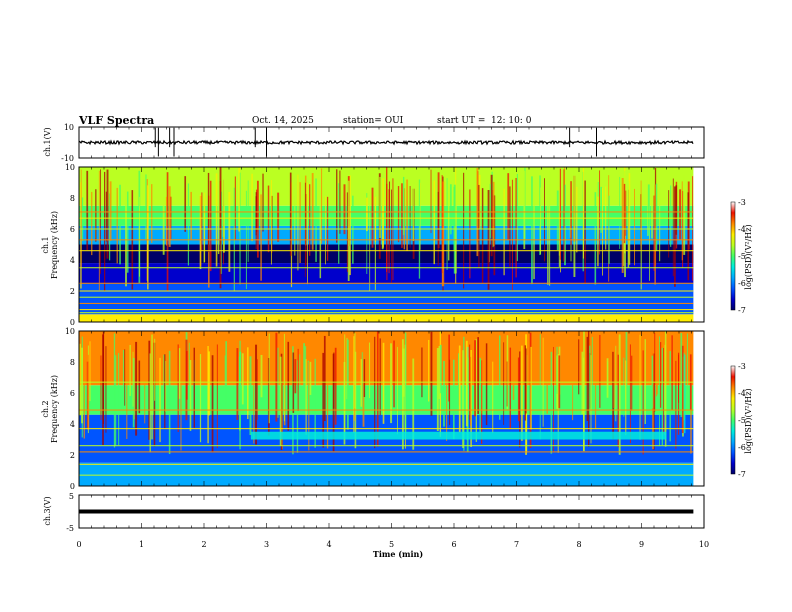 The width and height of the screenshot is (792, 612). Describe the element at coordinates (458, 435) in the screenshot. I see `ch2-spectrogram-hiss-band` at that location.